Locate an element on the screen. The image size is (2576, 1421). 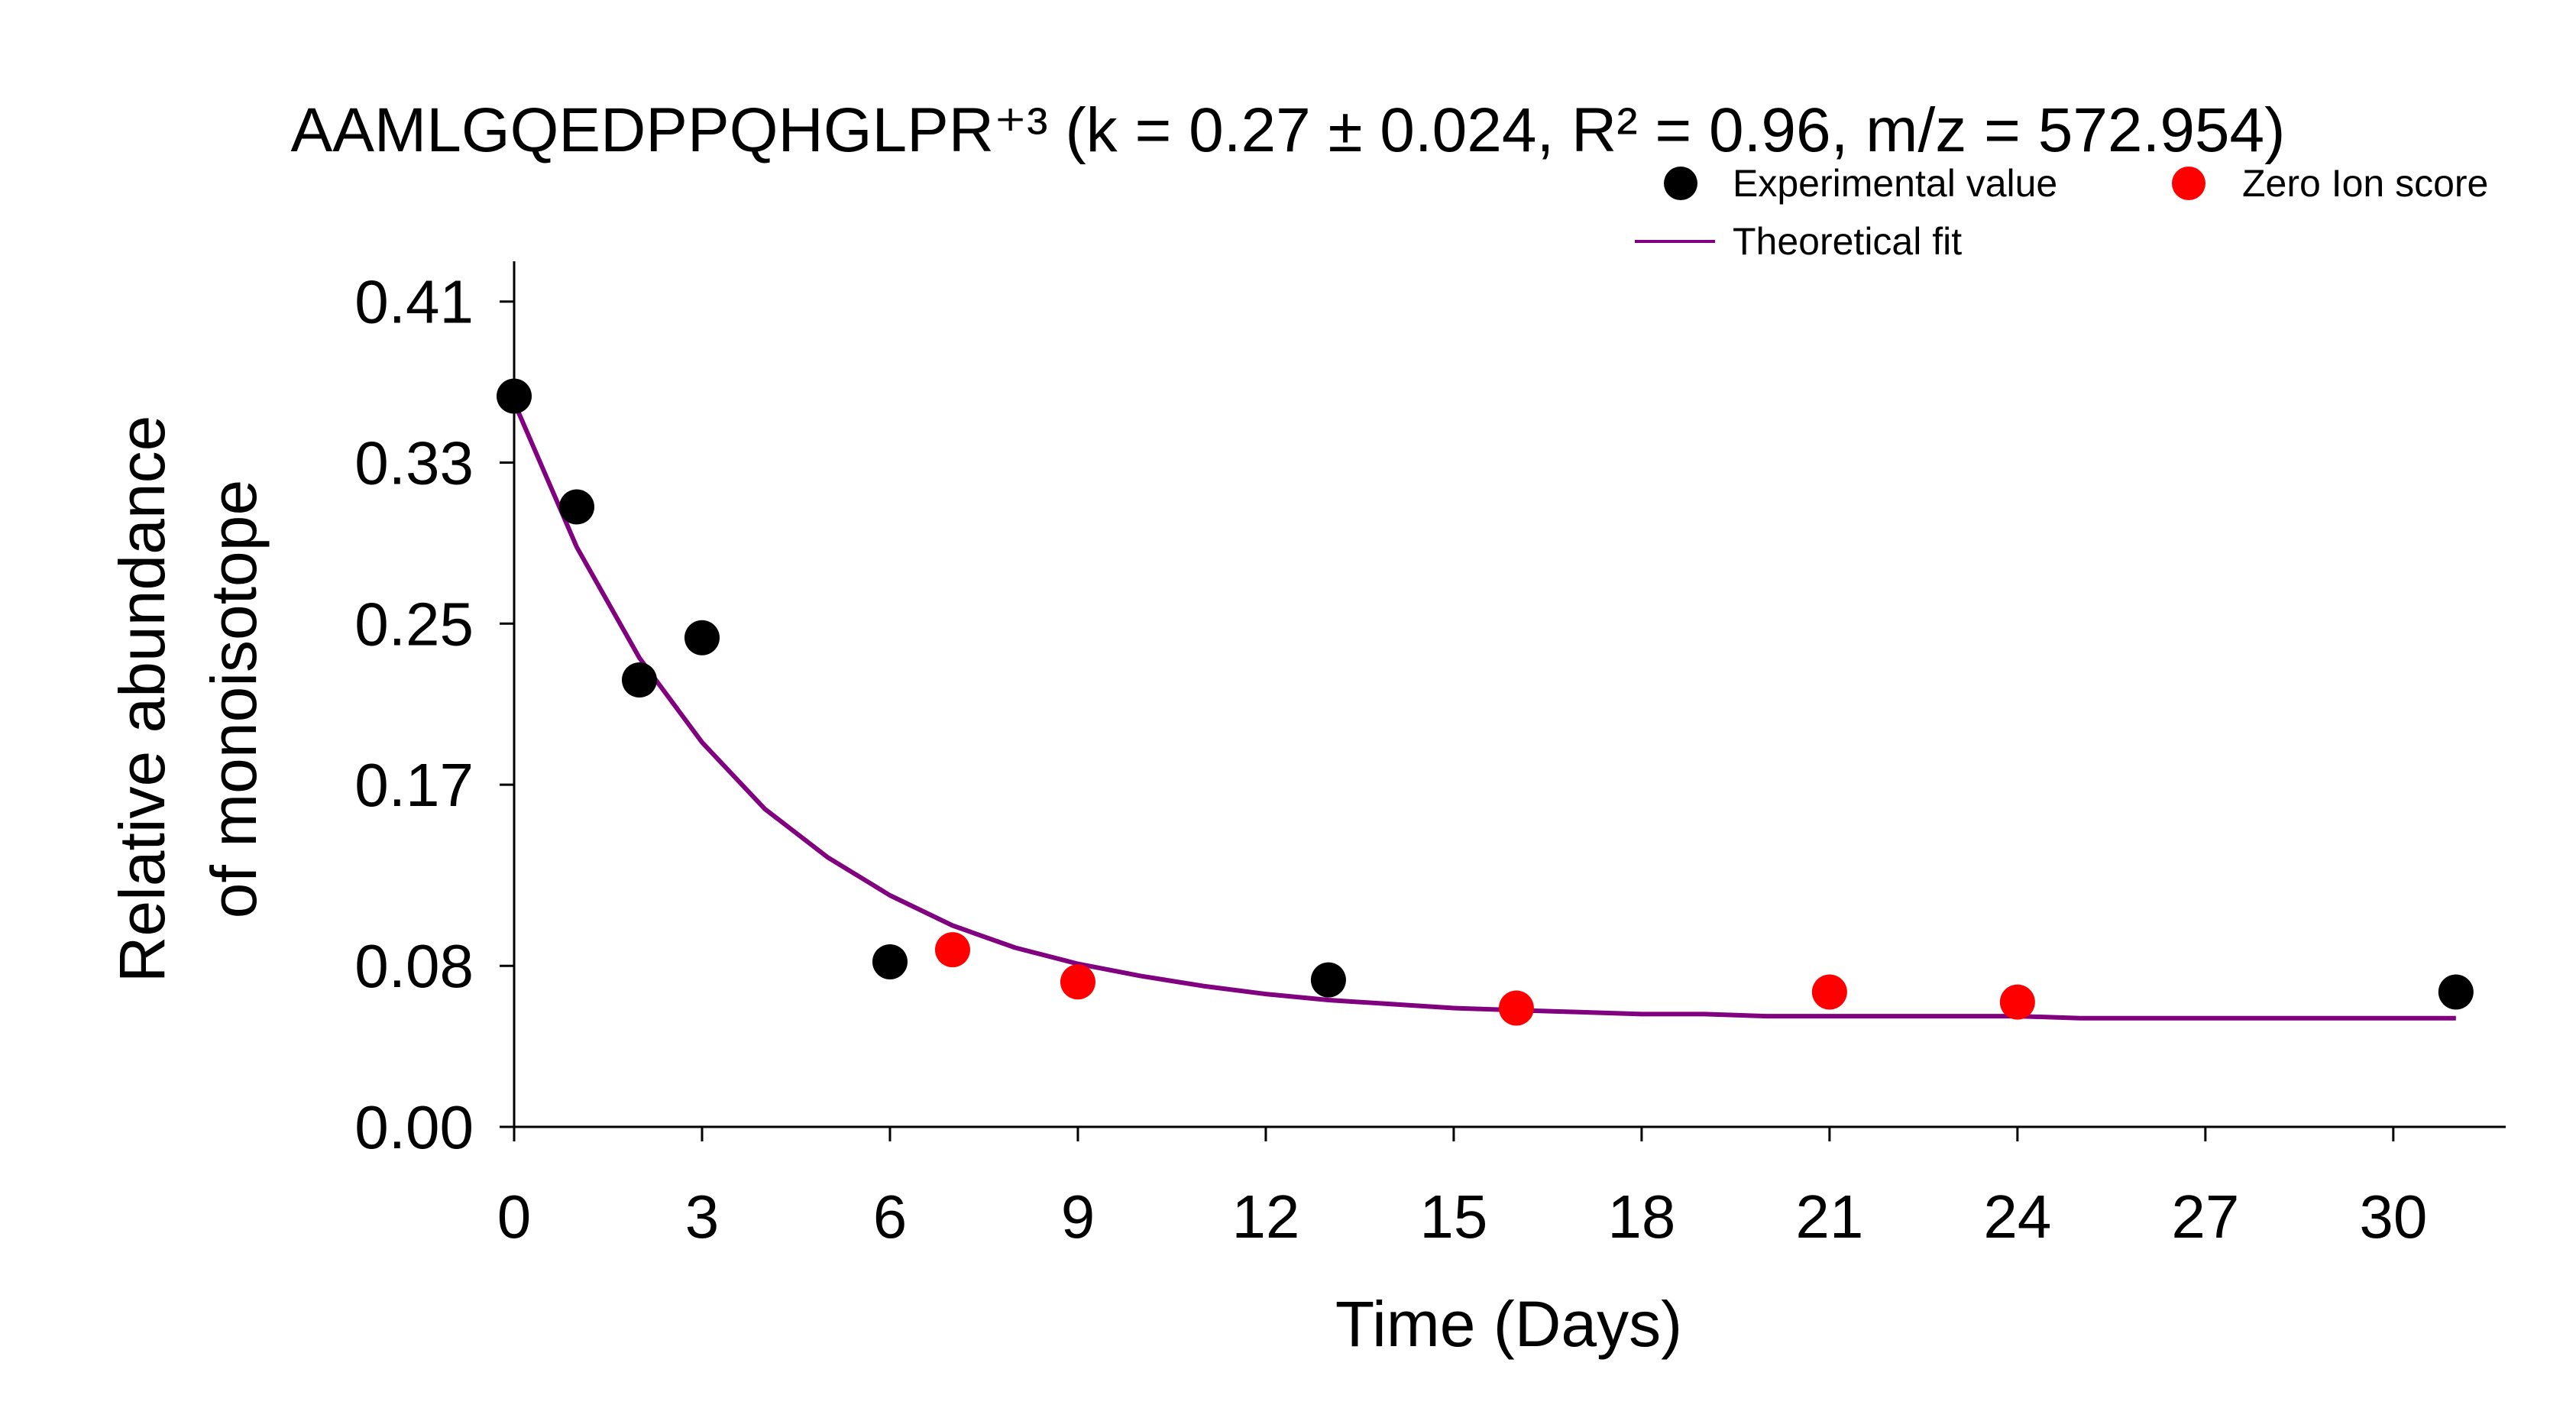
x-tick-label: 0 is located at coordinates (514, 1217).